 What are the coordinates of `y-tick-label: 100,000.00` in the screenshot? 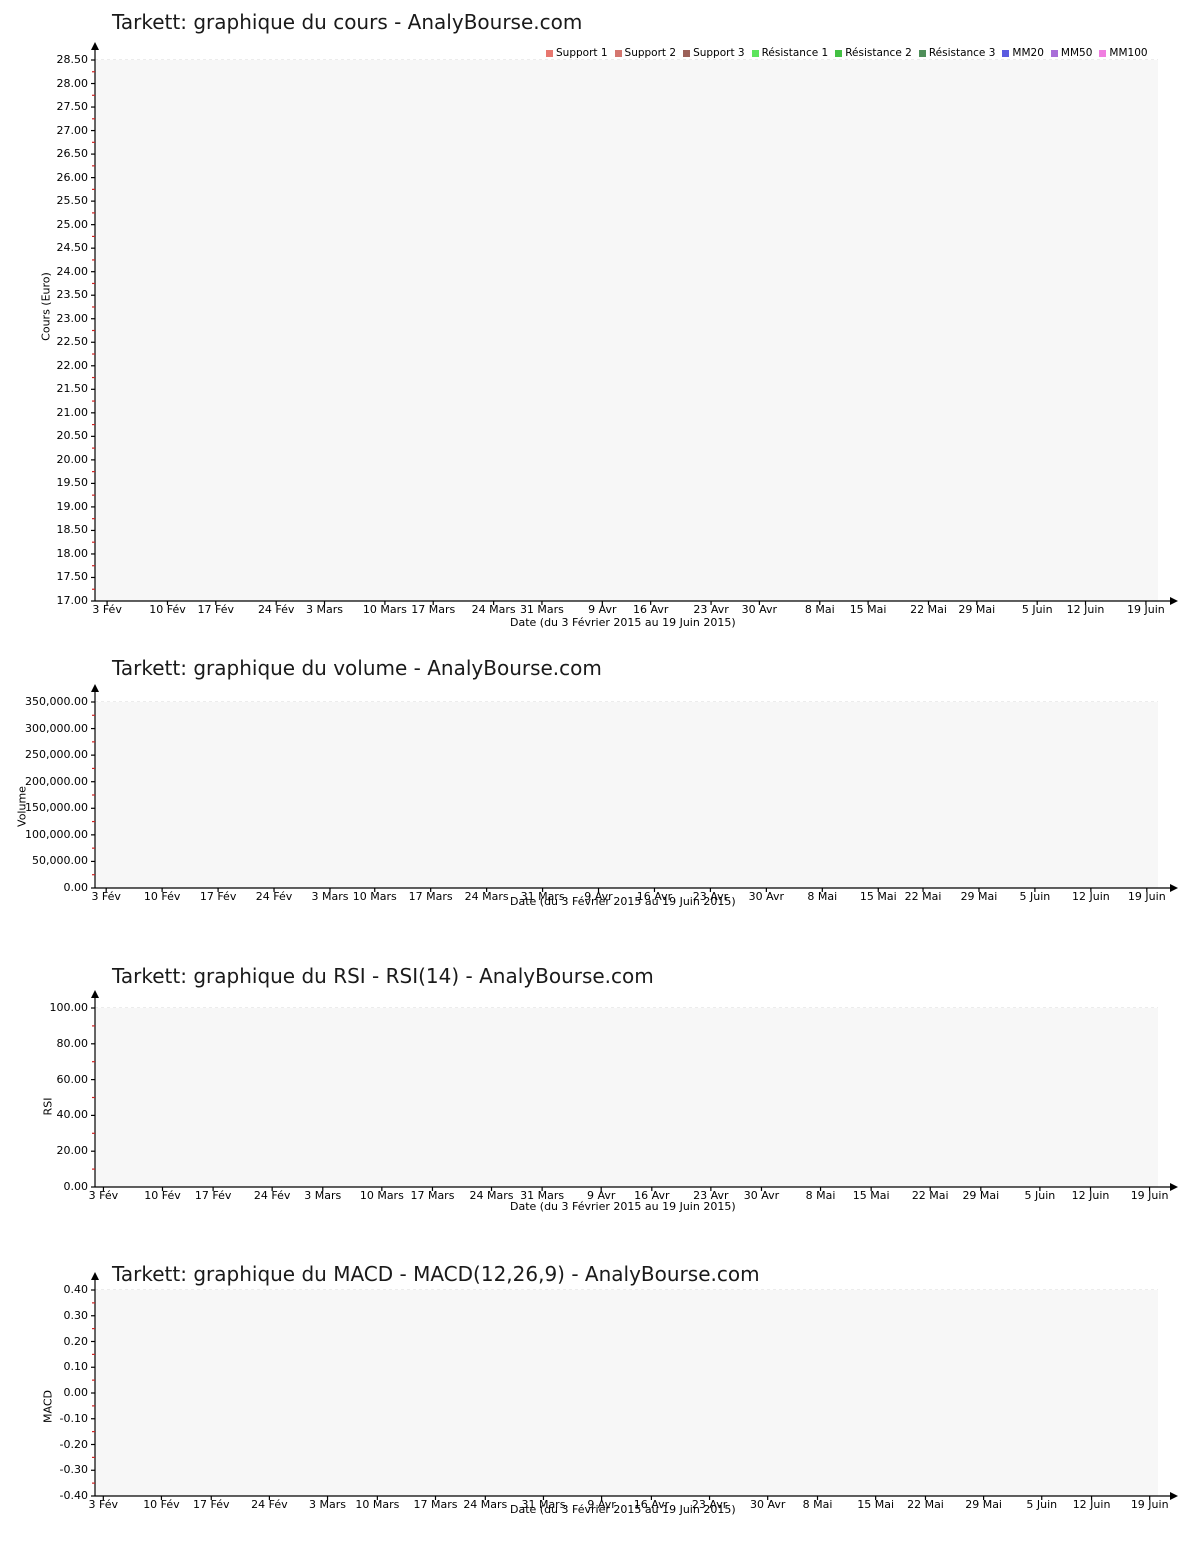 It's located at (56, 834).